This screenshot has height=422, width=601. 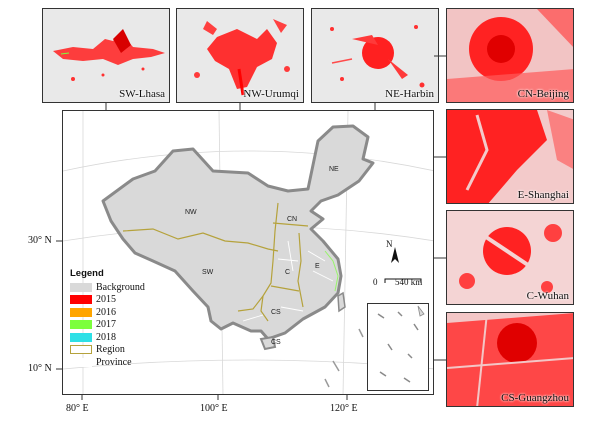 What do you see at coordinates (543, 94) in the screenshot?
I see `panel-label: CN-Beijing` at bounding box center [543, 94].